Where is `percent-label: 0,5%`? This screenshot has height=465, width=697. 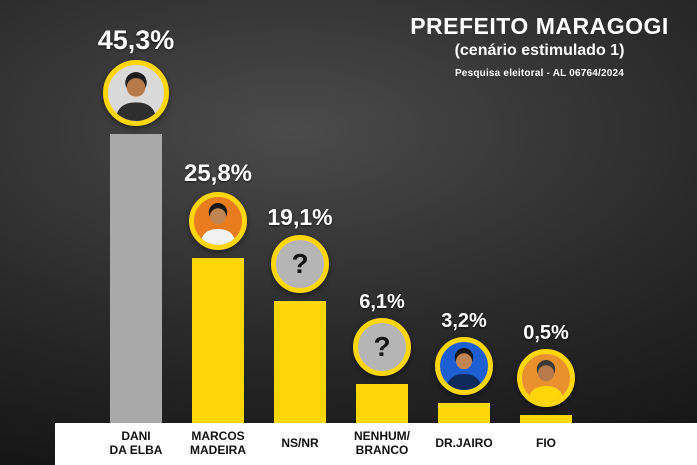
percent-label: 0,5% is located at coordinates (546, 333).